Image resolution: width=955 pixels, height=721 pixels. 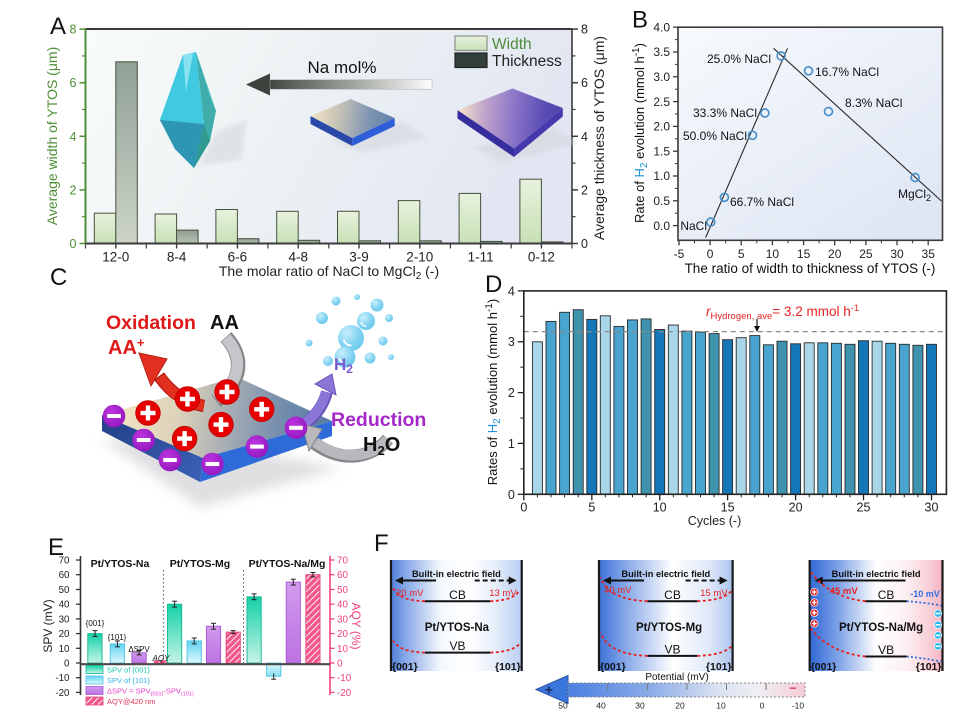 I want to click on svg-text: SPV (mV), so click(x=48, y=625).